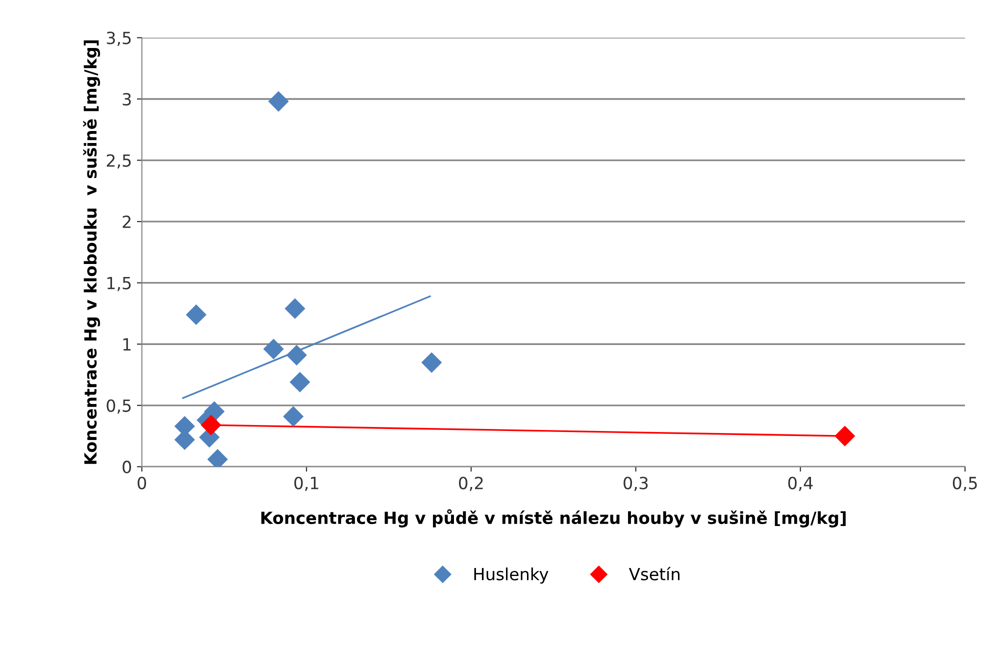 Image resolution: width=999 pixels, height=650 pixels. What do you see at coordinates (142, 483) in the screenshot?
I see `x-tick-label: 0` at bounding box center [142, 483].